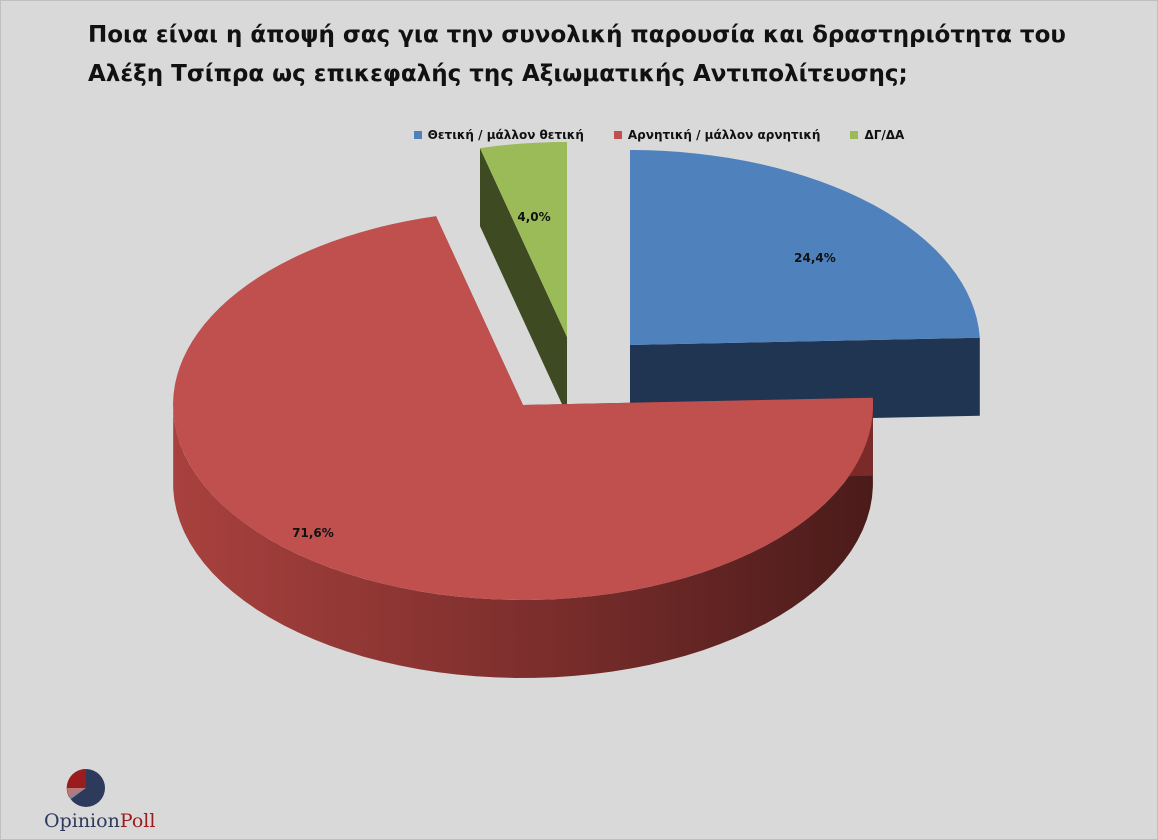  I want to click on data-label-positive: 24,4%, so click(815, 258).